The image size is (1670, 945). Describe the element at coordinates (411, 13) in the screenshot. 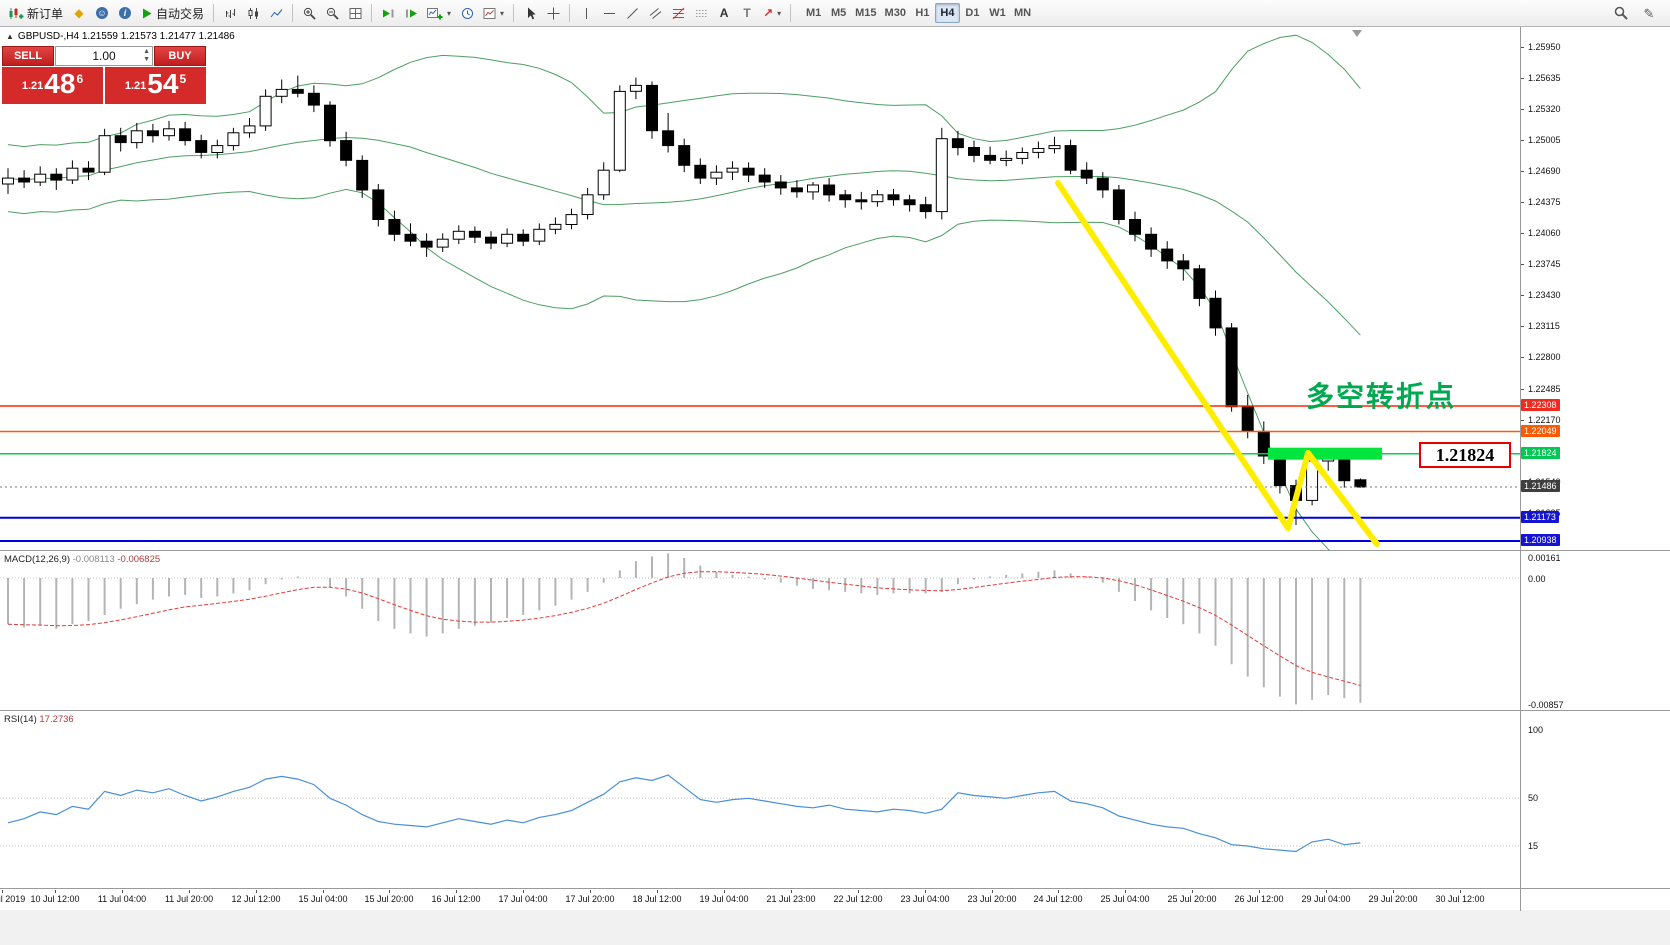

I see `chart-shift-button` at that location.